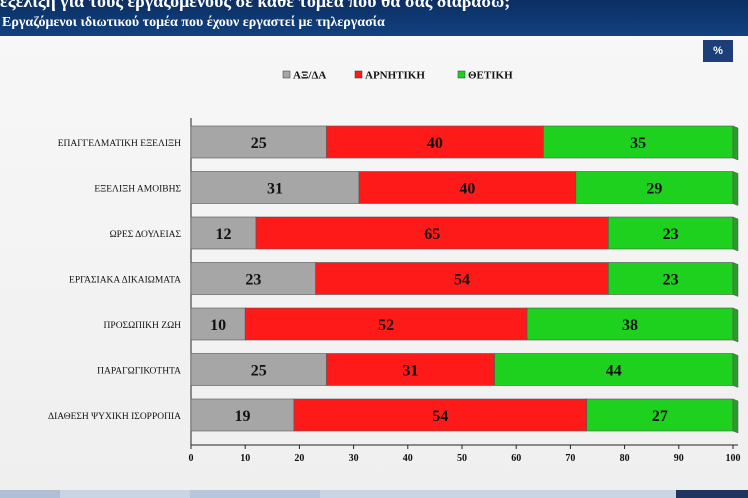 Image resolution: width=748 pixels, height=498 pixels. I want to click on legend-label: ΘΕΤΙΚΗ, so click(490, 76).